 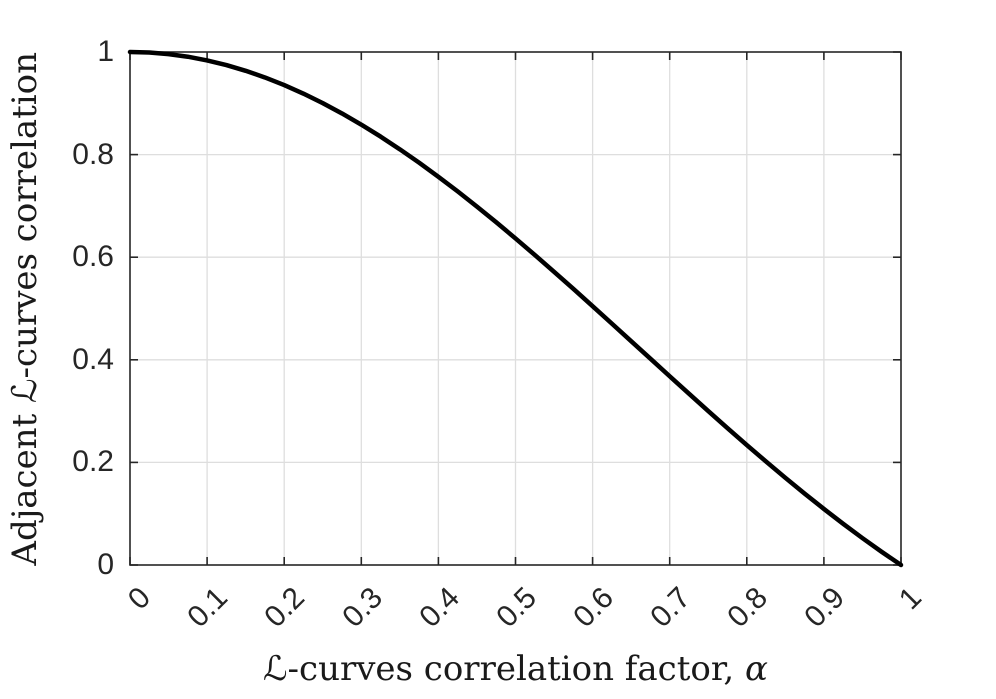 I want to click on y-tick-label-0.8: 0.8, so click(x=93, y=154).